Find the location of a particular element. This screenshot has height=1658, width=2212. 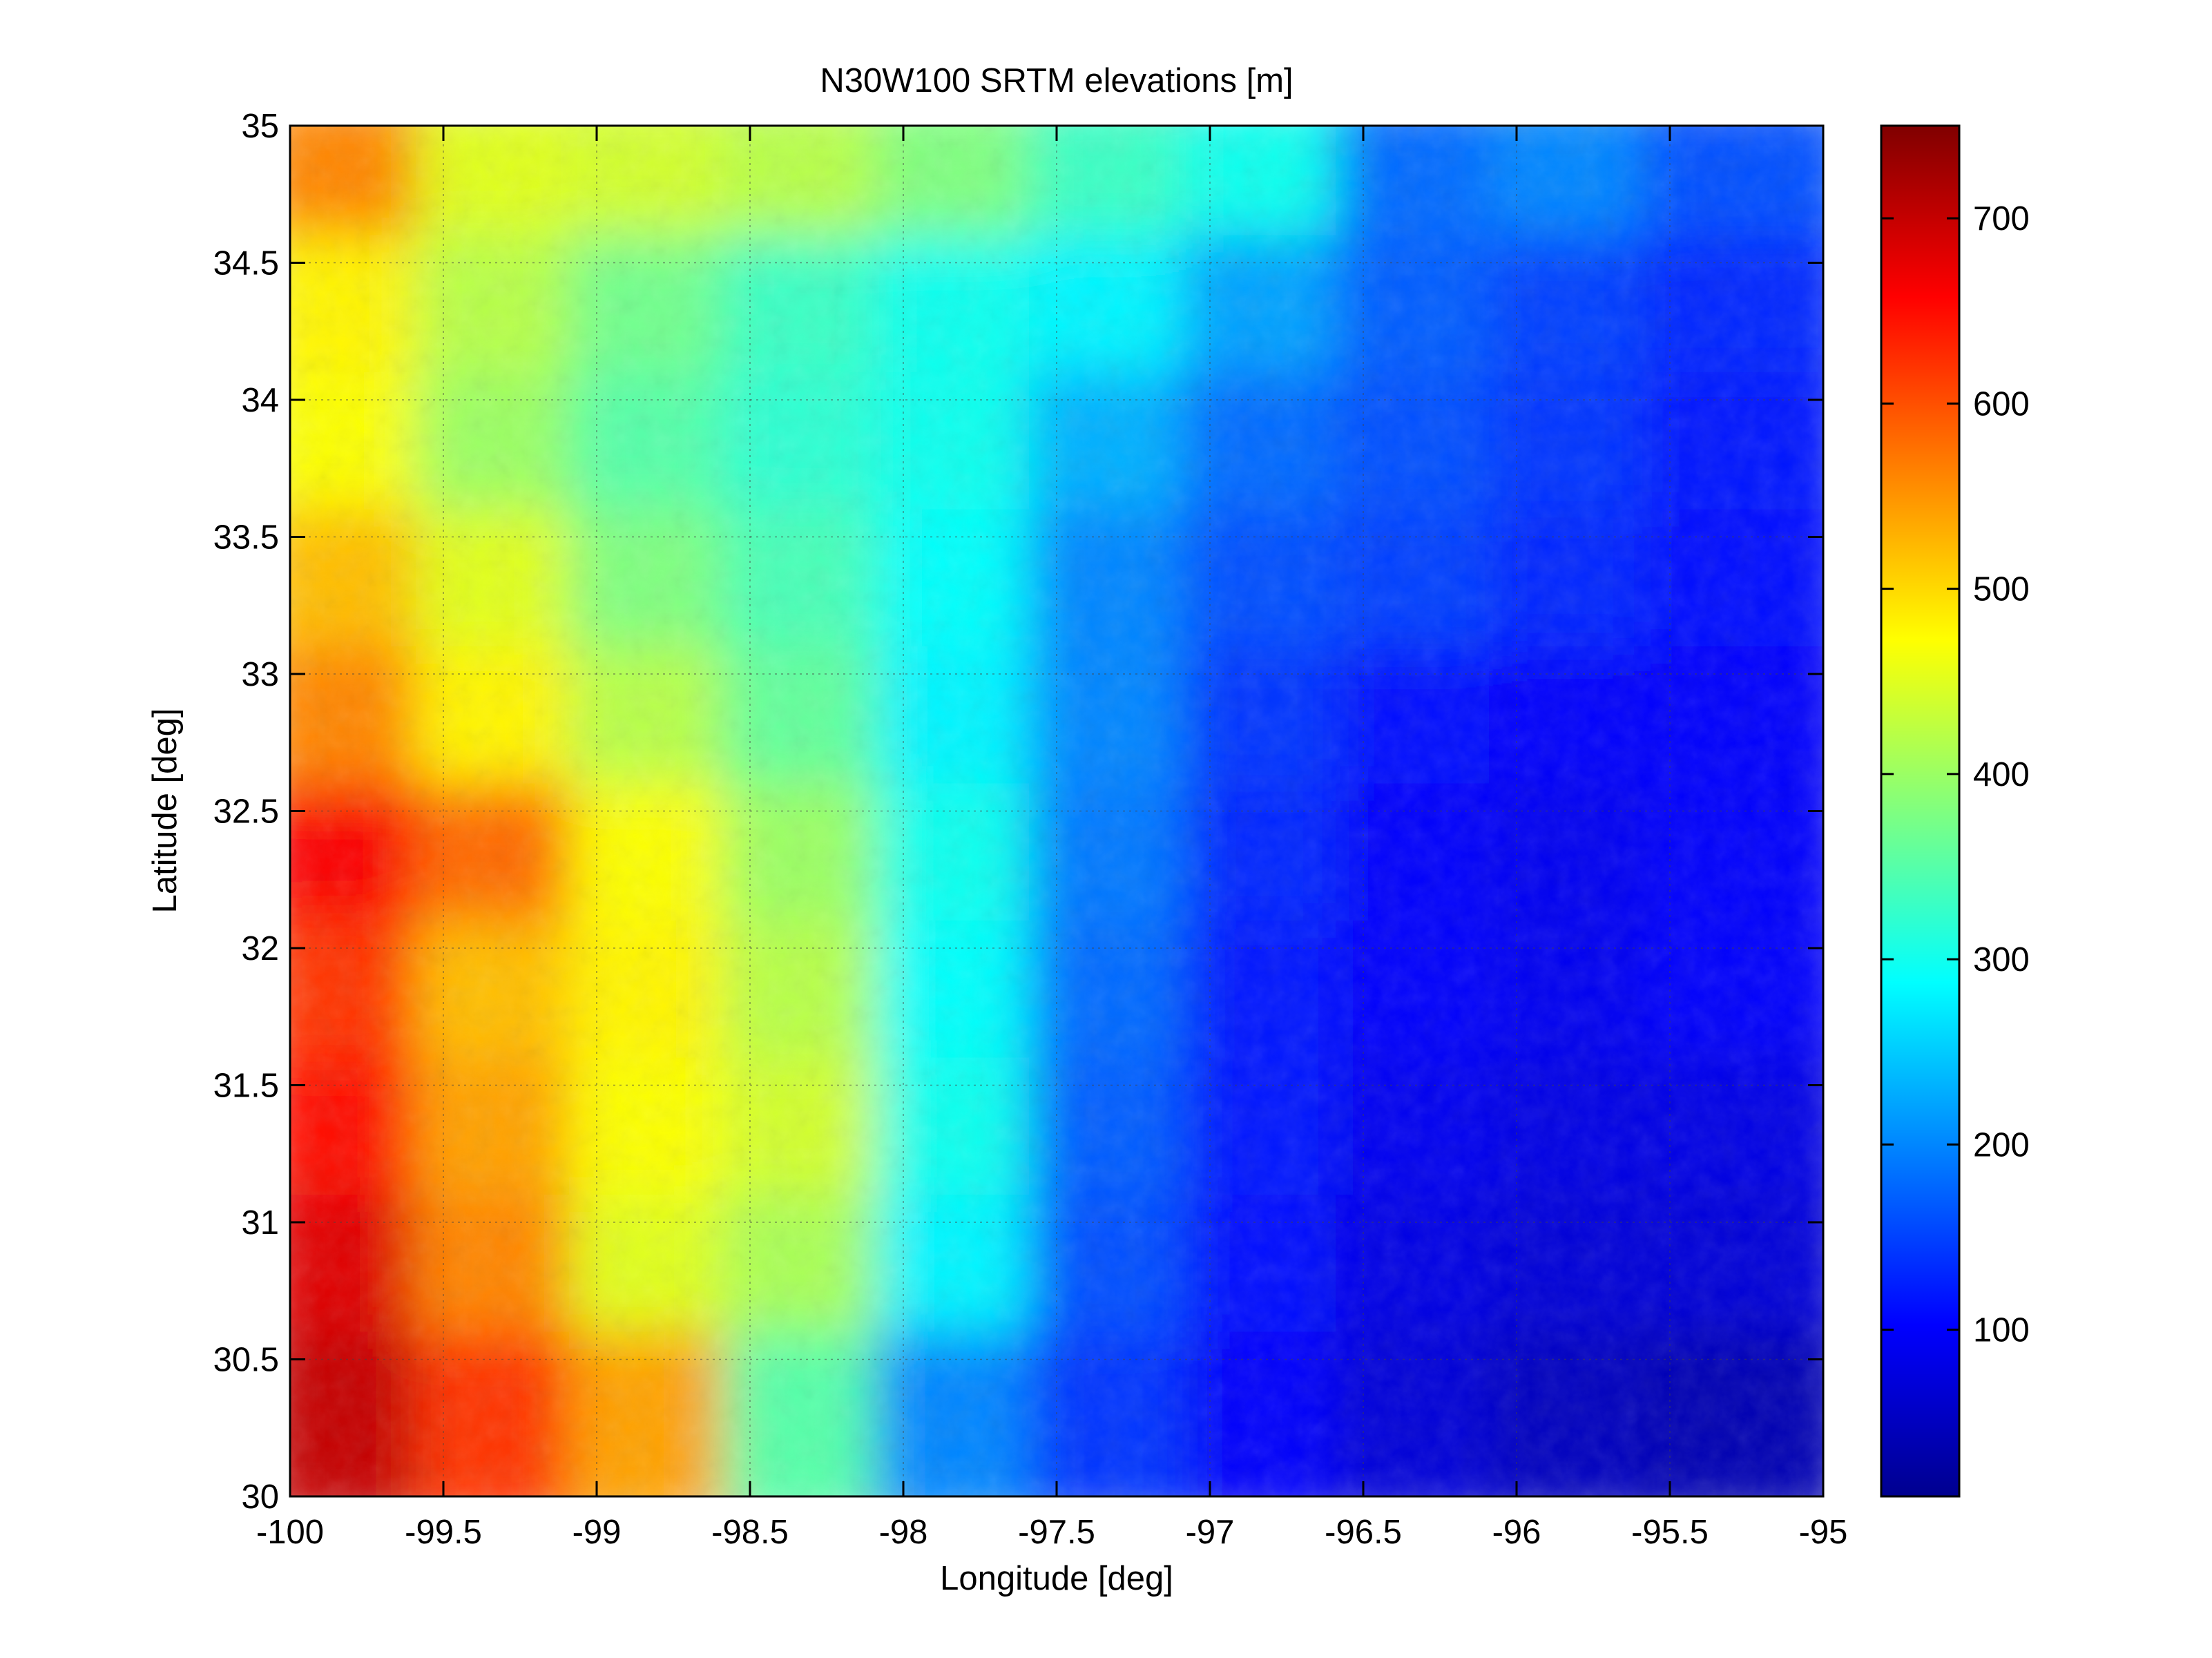

y-tick-label: 33 is located at coordinates (260, 674).